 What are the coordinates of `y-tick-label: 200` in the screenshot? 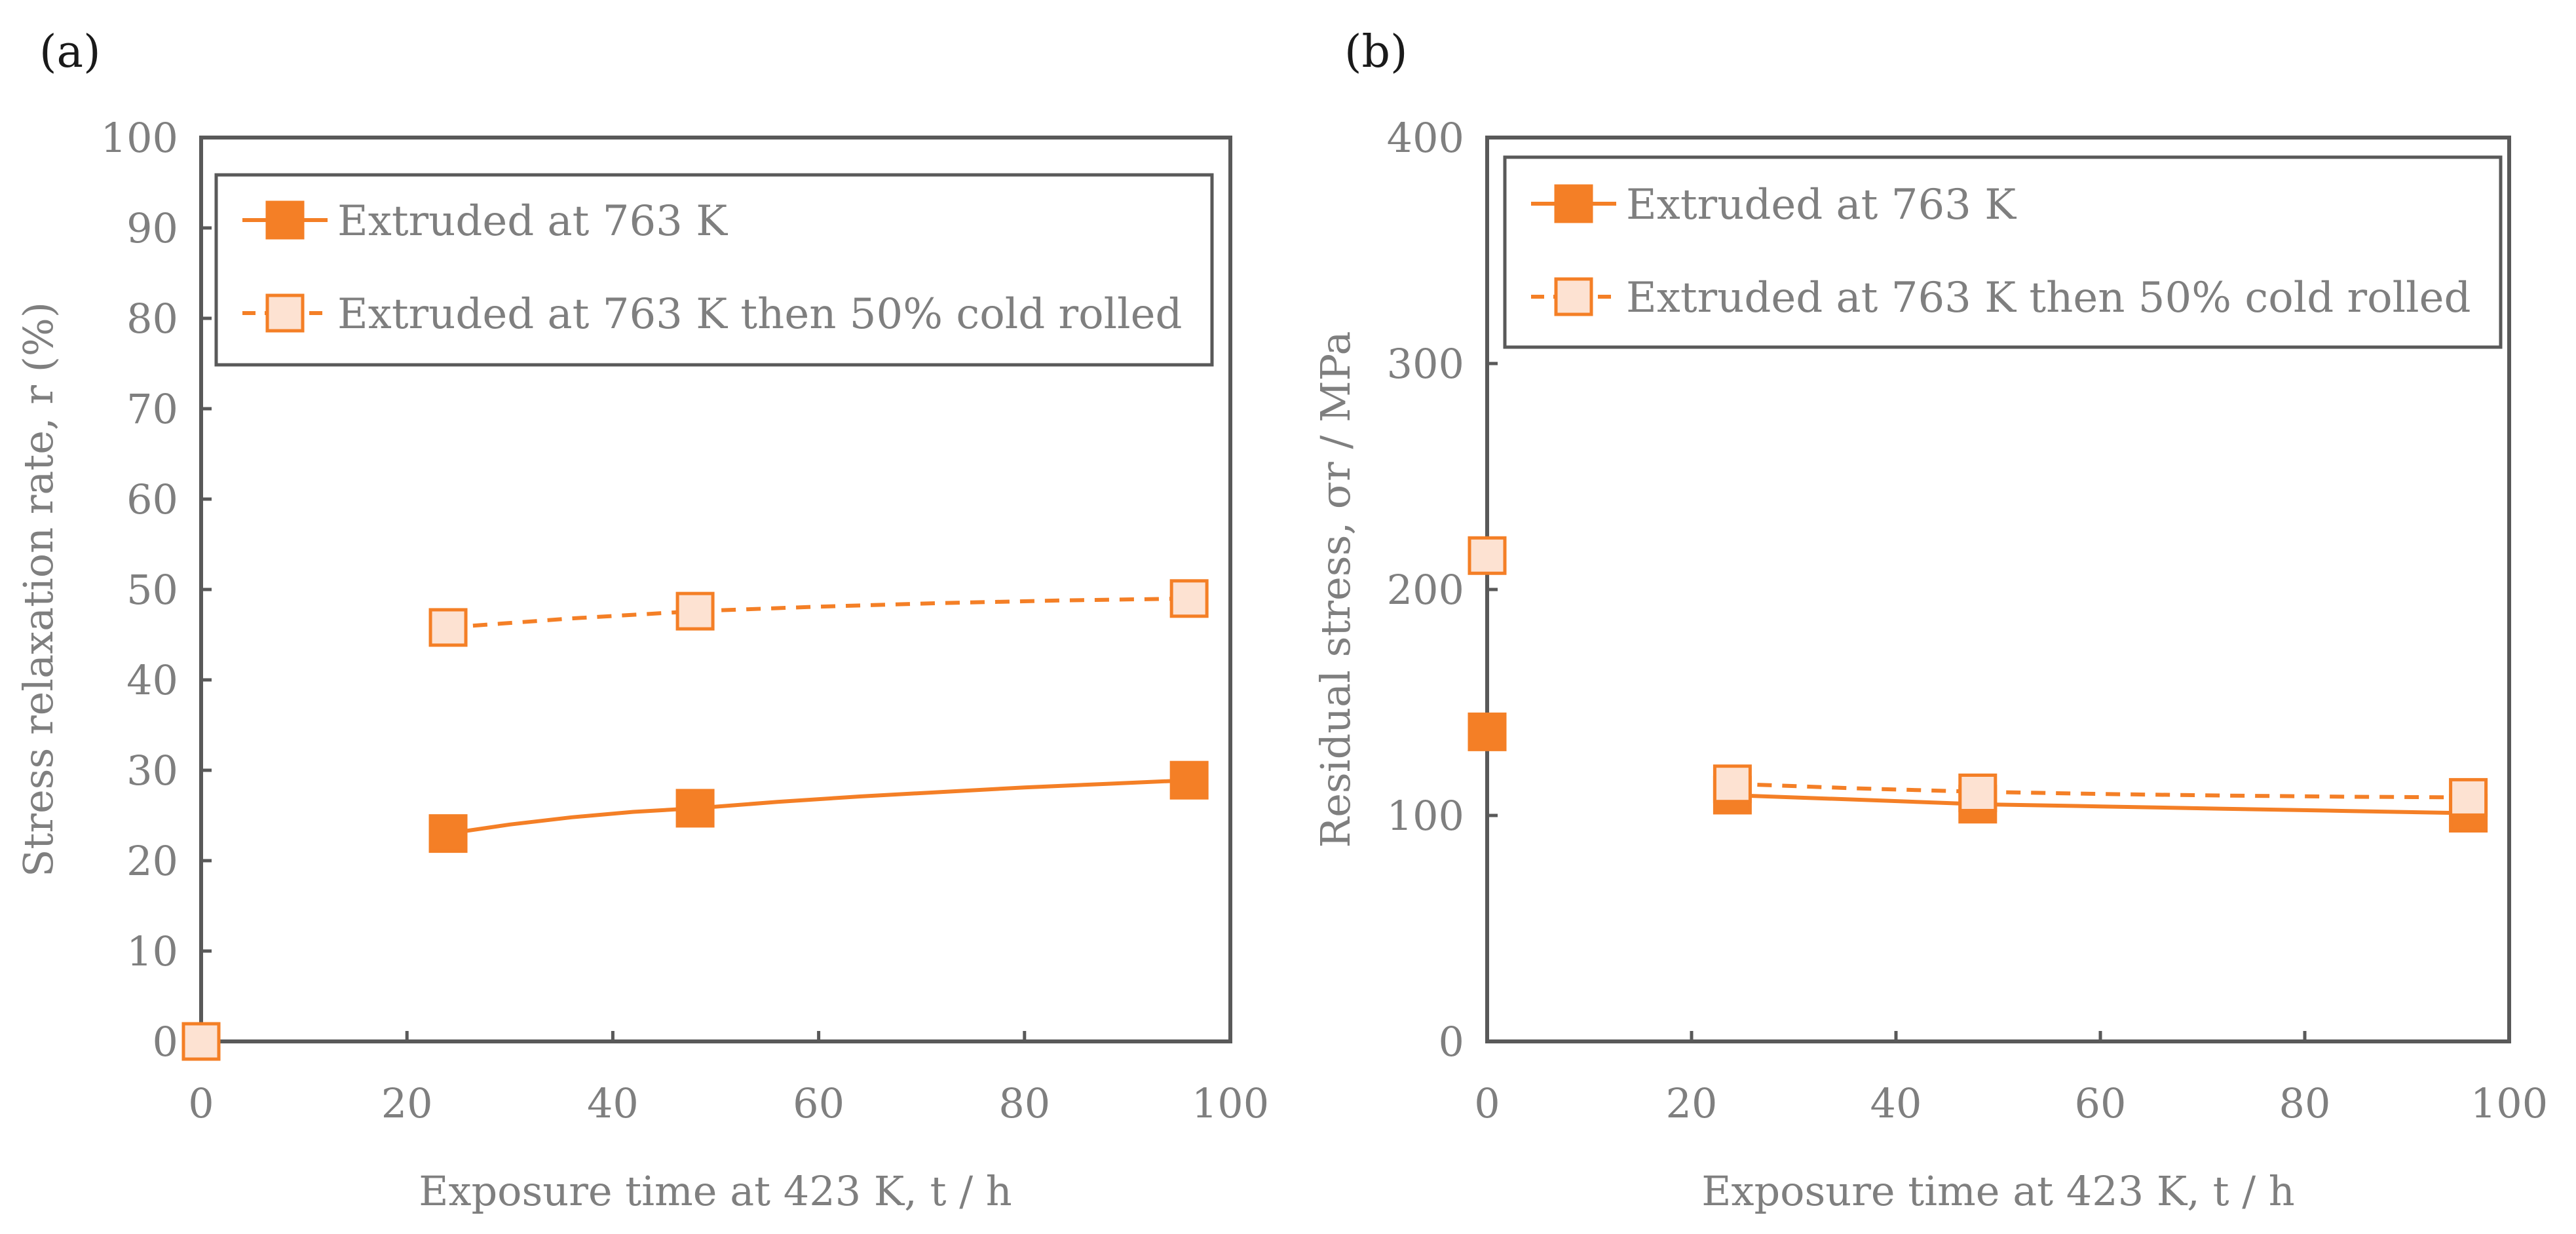 It's located at (1425, 590).